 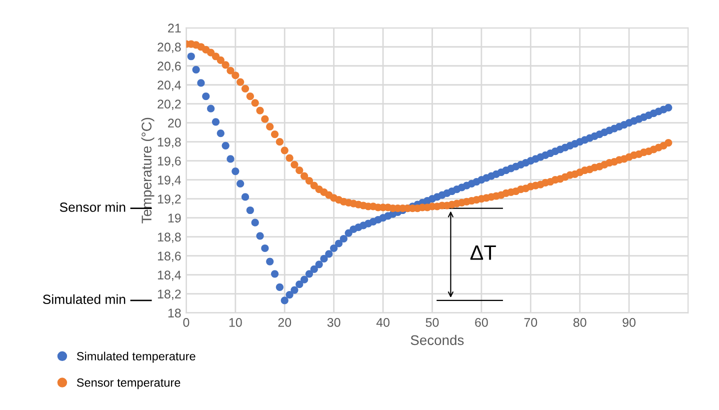 I want to click on y-tick-label: 18,8, so click(x=169, y=237).